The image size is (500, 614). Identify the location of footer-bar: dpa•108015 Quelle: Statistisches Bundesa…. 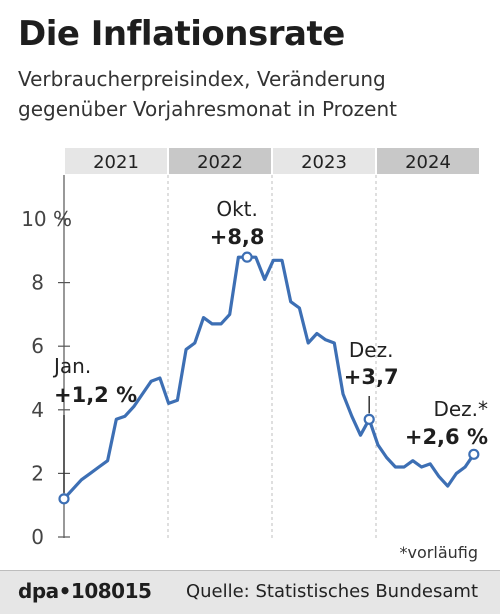
(250, 592).